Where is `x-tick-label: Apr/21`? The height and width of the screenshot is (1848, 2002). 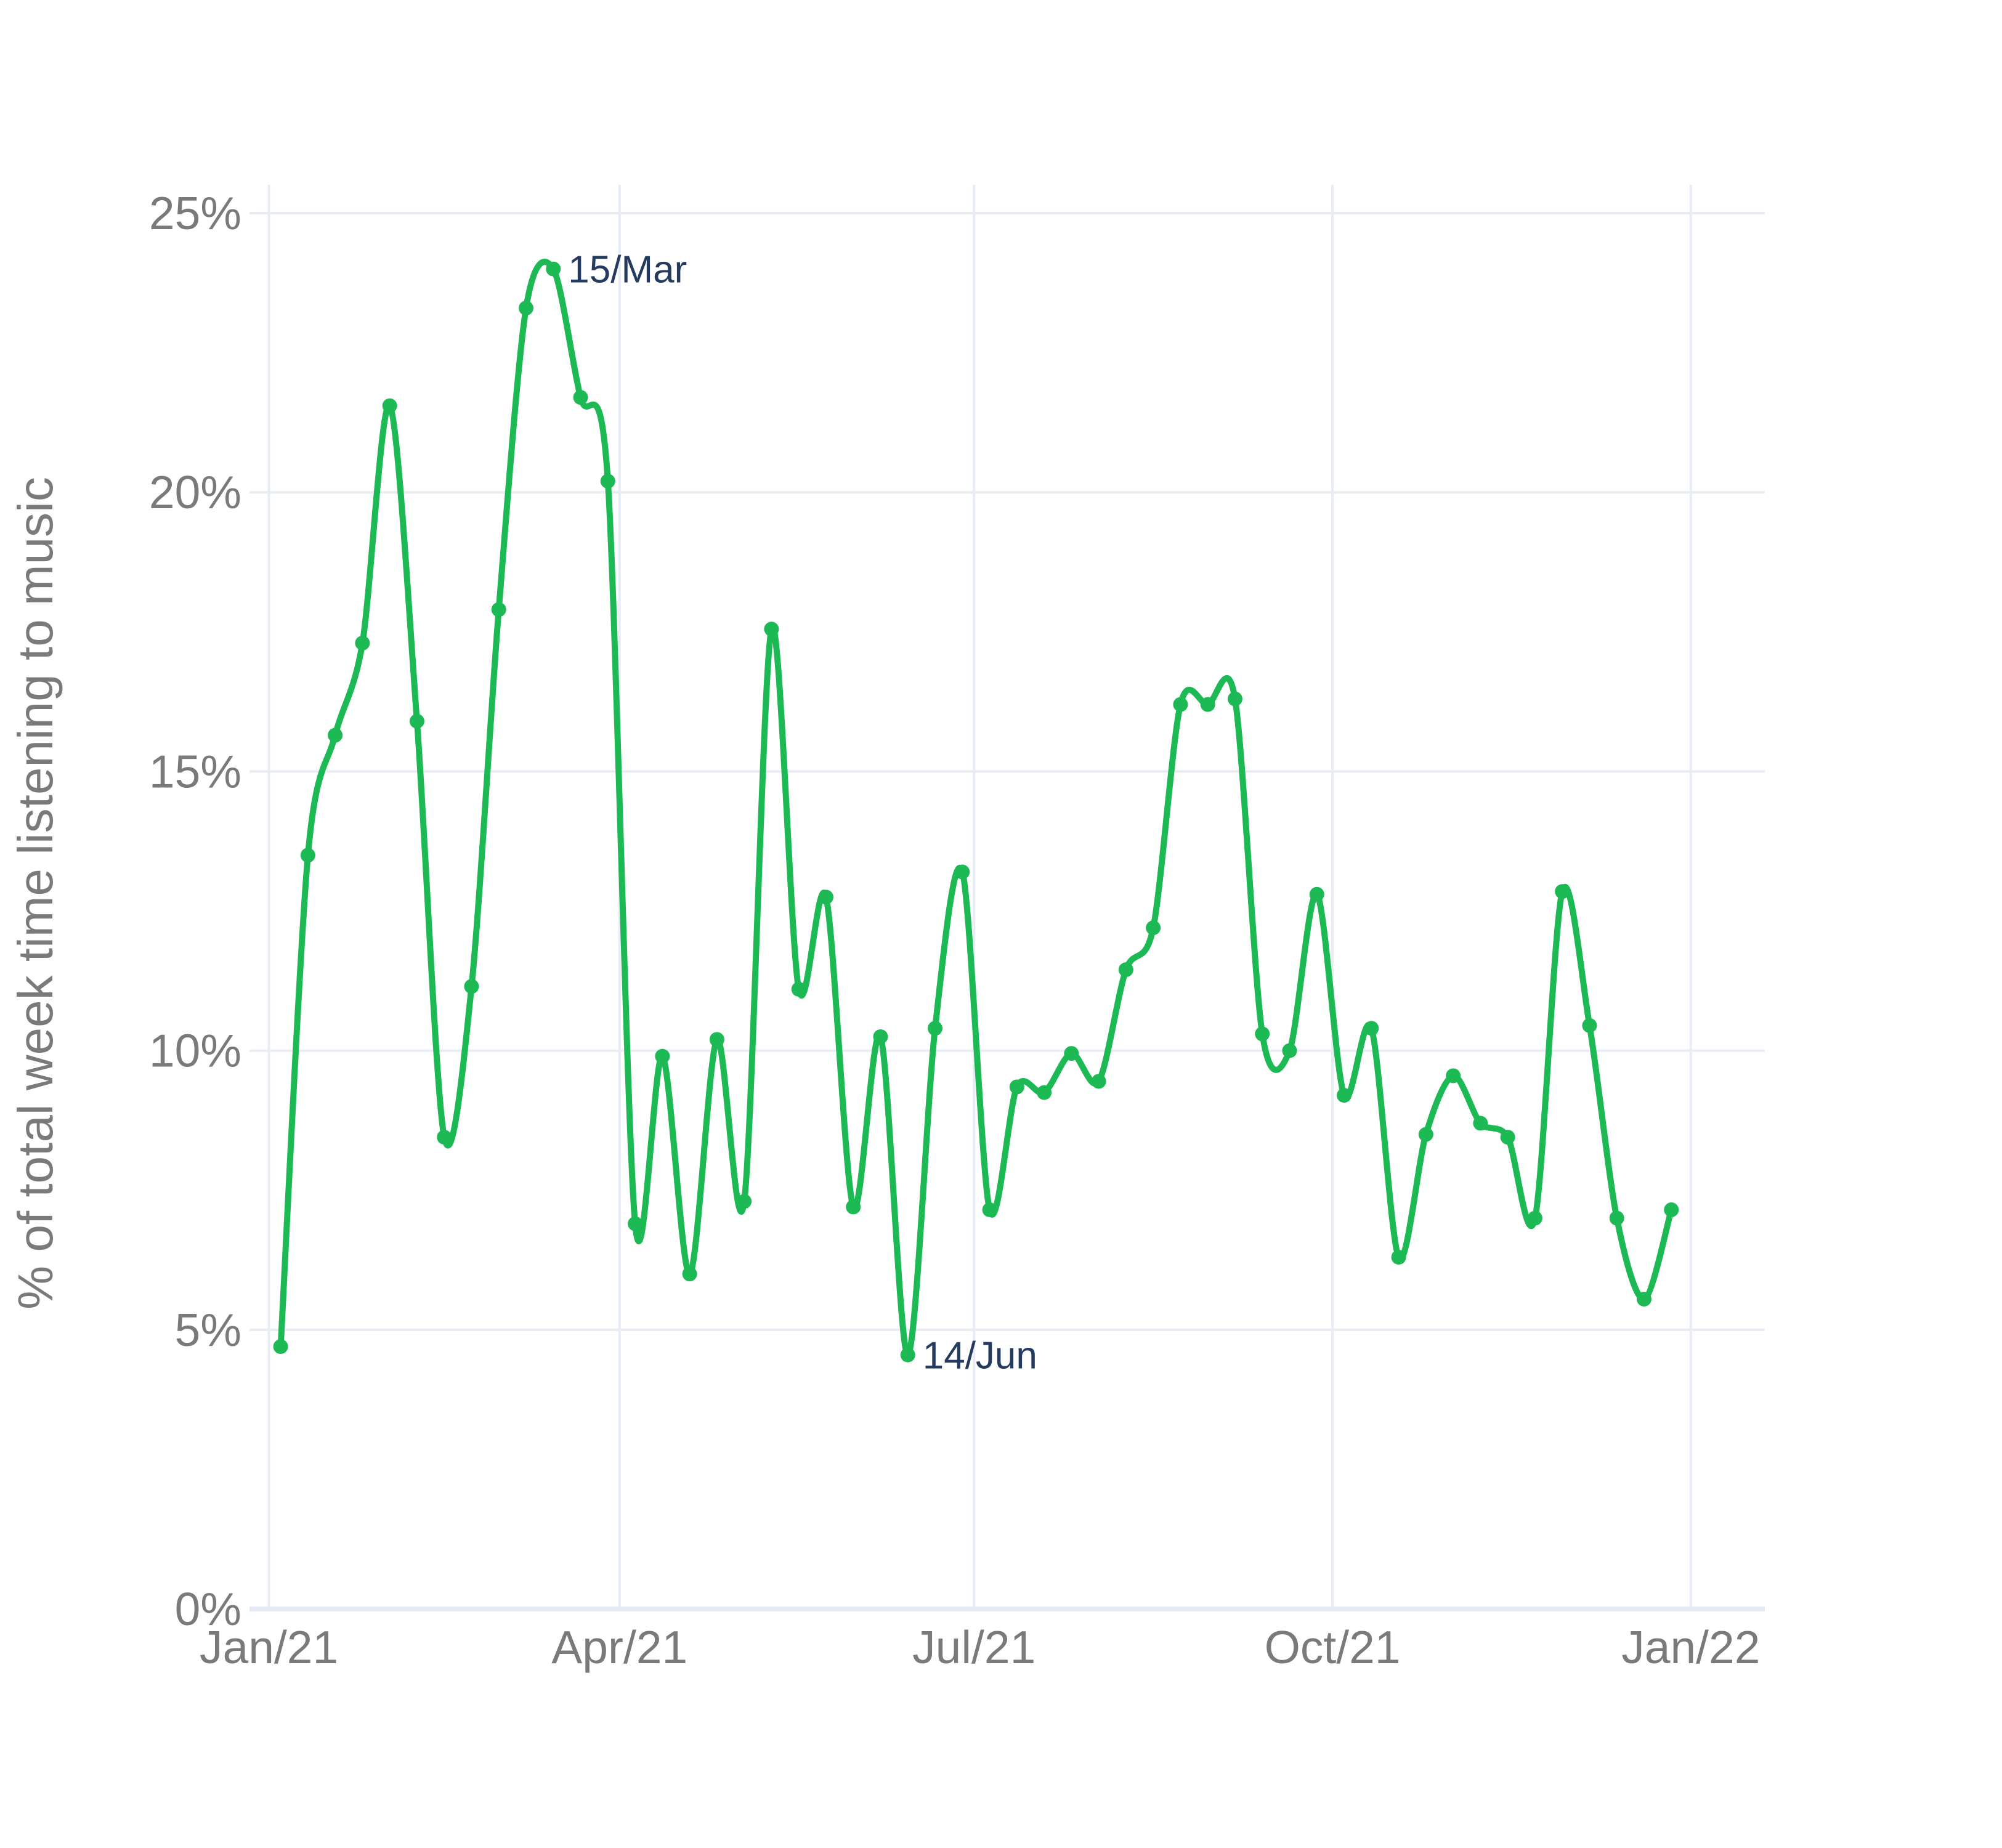
x-tick-label: Apr/21 is located at coordinates (619, 1647).